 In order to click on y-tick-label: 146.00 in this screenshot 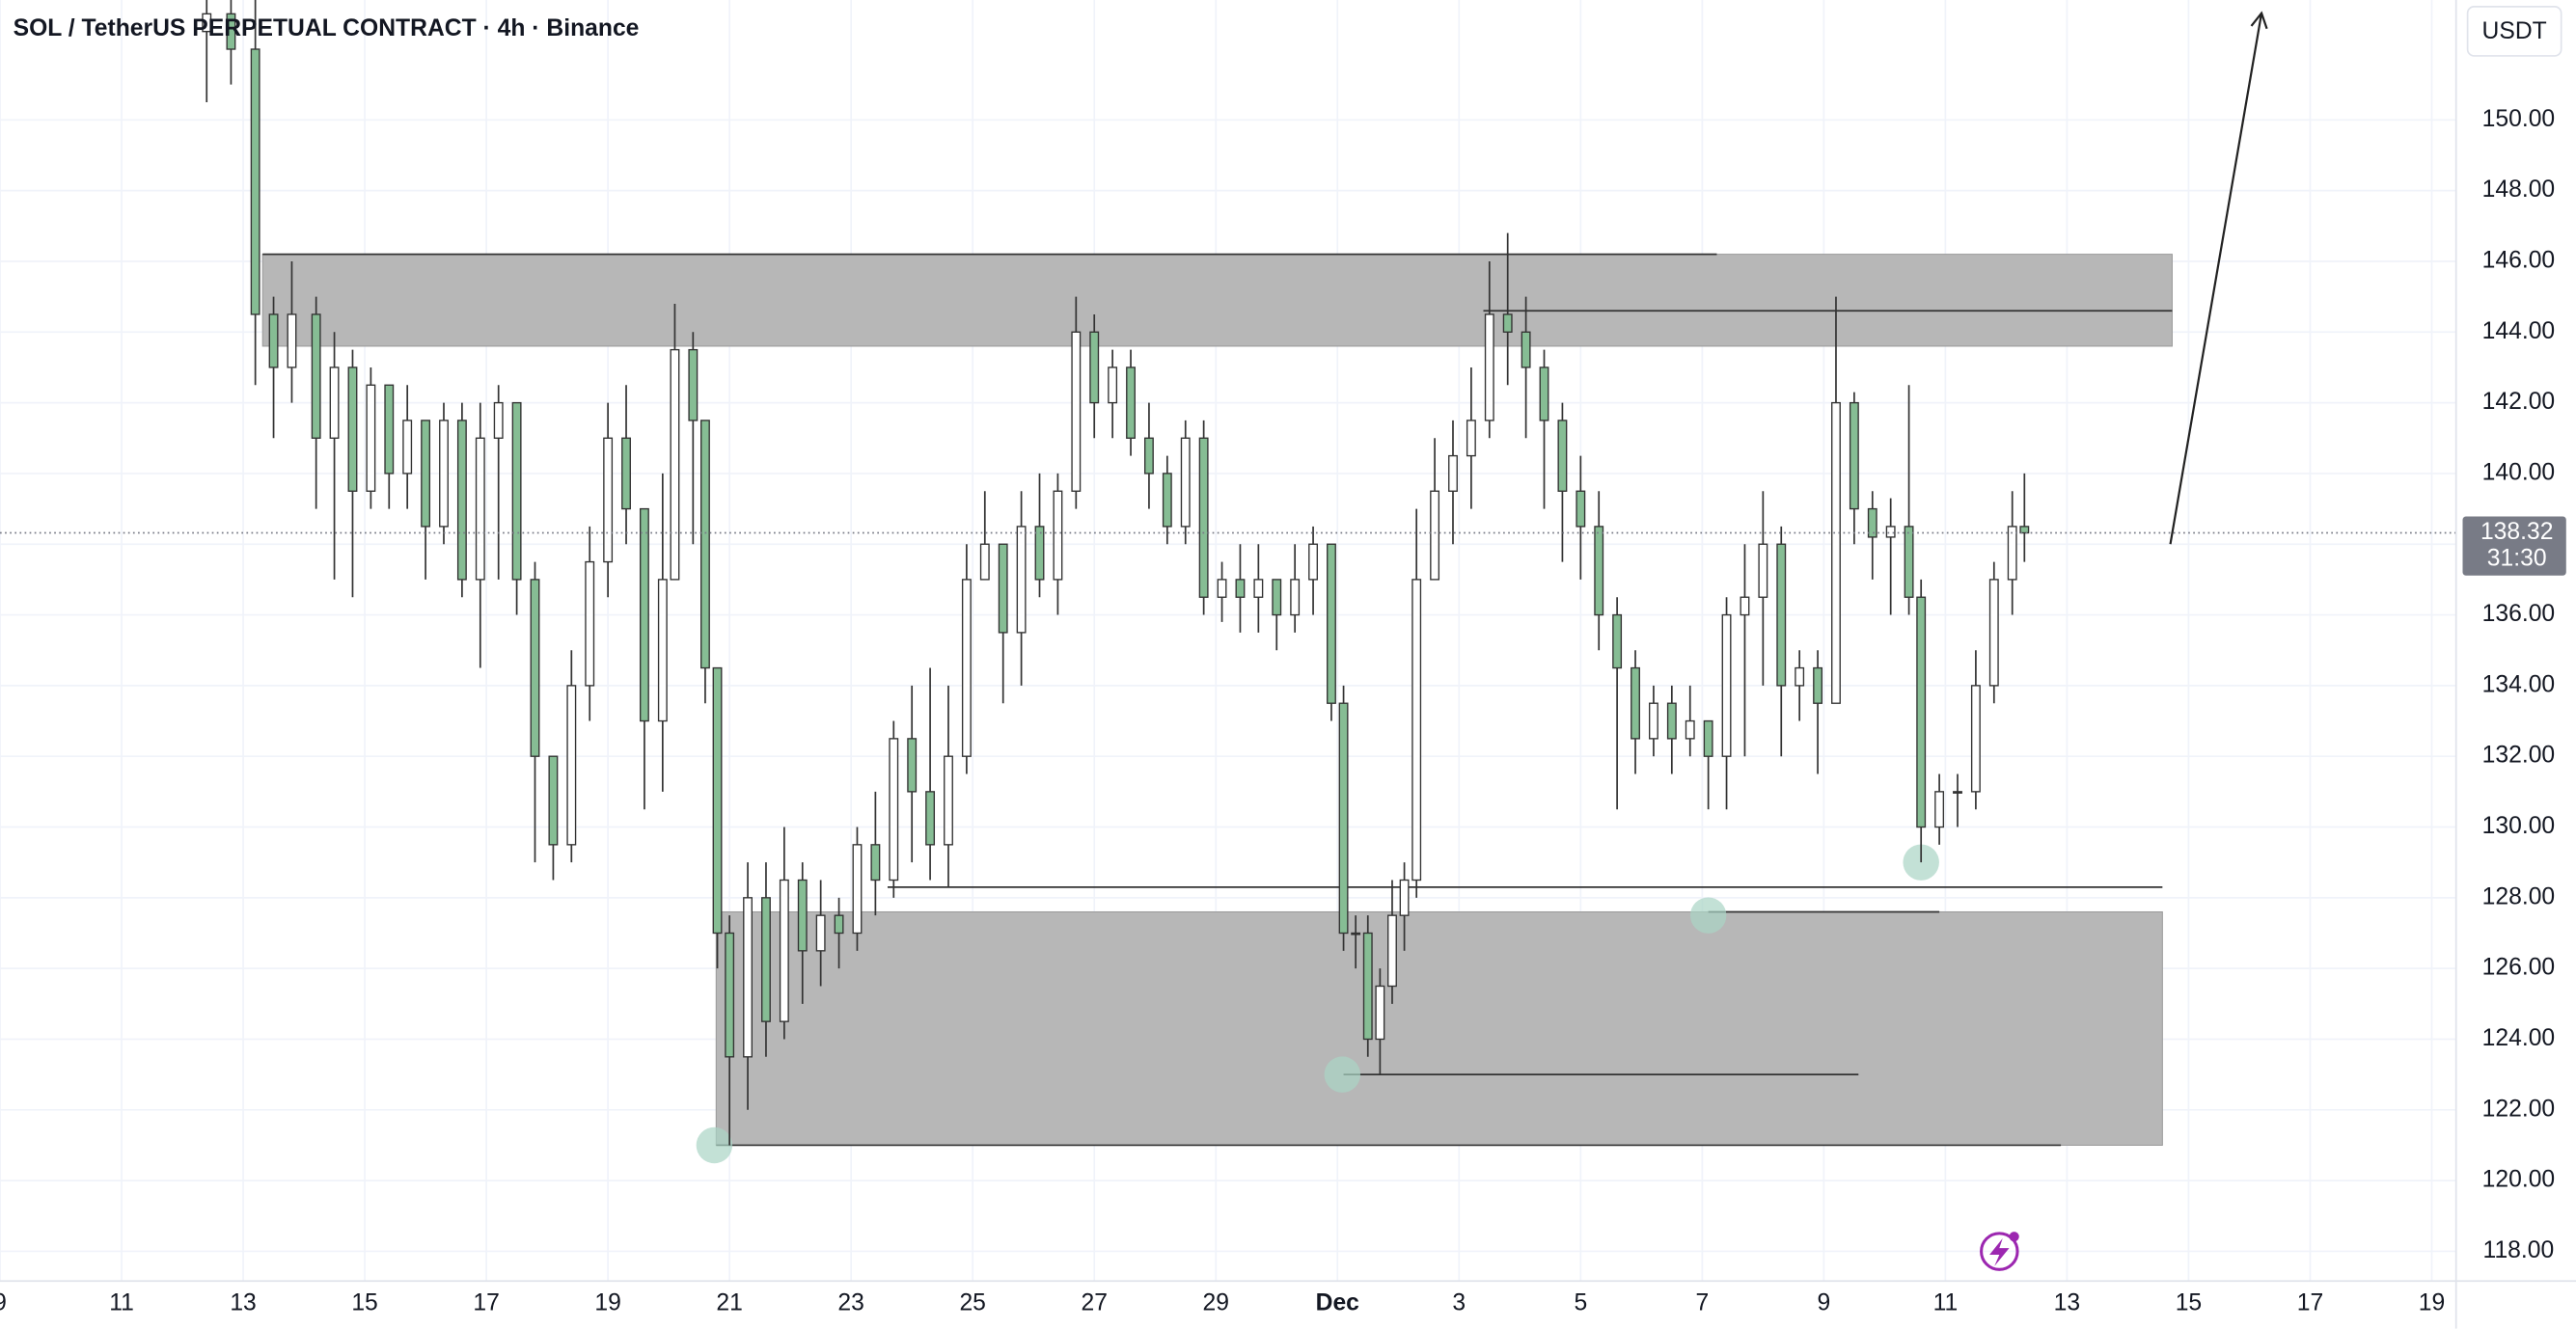, I will do `click(2519, 260)`.